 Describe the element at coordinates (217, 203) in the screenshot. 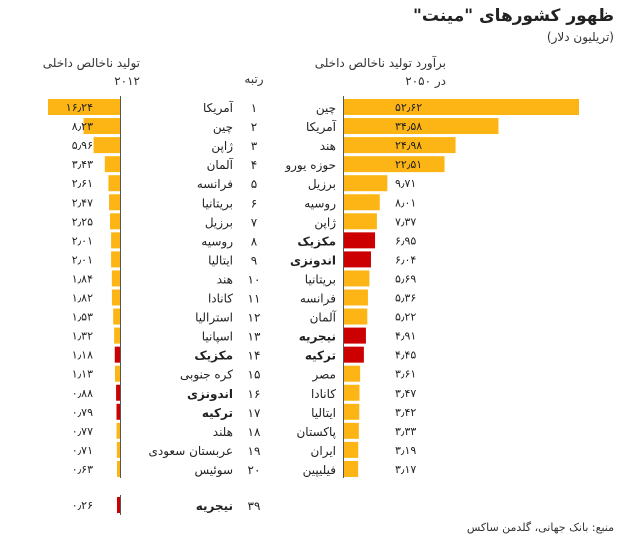

I see `country-label-2012: بریتانیا` at that location.